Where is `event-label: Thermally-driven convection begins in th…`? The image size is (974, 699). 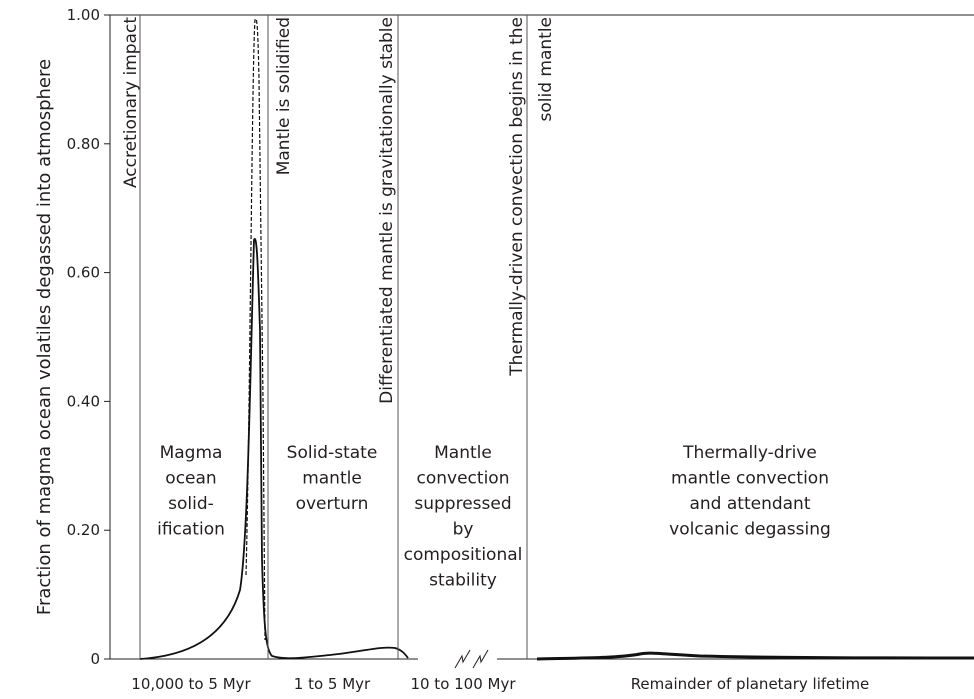 event-label: Thermally-driven convection begins in th… is located at coordinates (517, 197).